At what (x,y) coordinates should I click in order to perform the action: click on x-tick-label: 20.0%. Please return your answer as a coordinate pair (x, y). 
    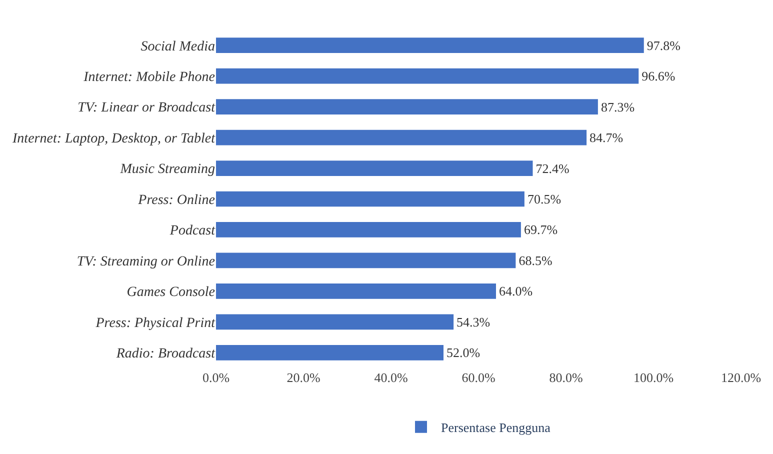
    Looking at the image, I should click on (303, 377).